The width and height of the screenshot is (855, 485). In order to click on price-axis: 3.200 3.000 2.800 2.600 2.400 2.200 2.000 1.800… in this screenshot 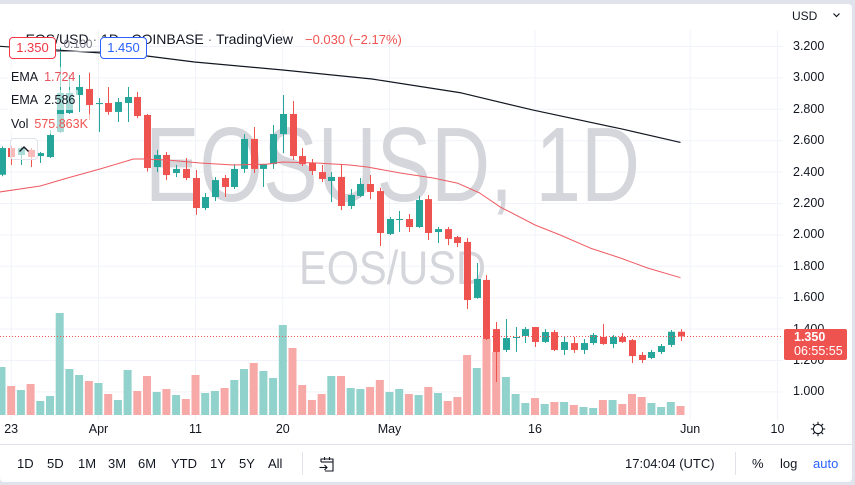, I will do `click(822, 210)`.